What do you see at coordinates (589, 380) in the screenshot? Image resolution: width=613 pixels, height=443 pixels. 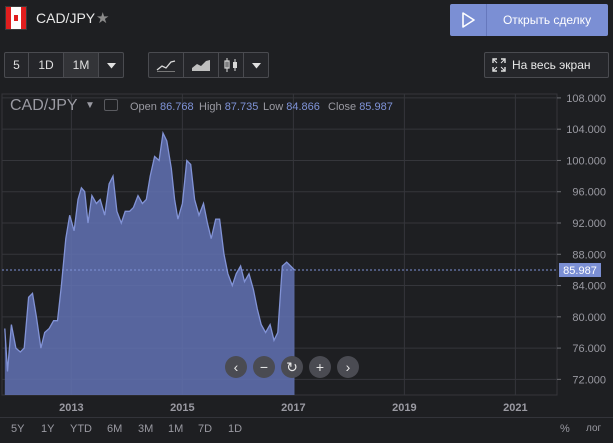 I see `y-tick-label: 72.000` at bounding box center [589, 380].